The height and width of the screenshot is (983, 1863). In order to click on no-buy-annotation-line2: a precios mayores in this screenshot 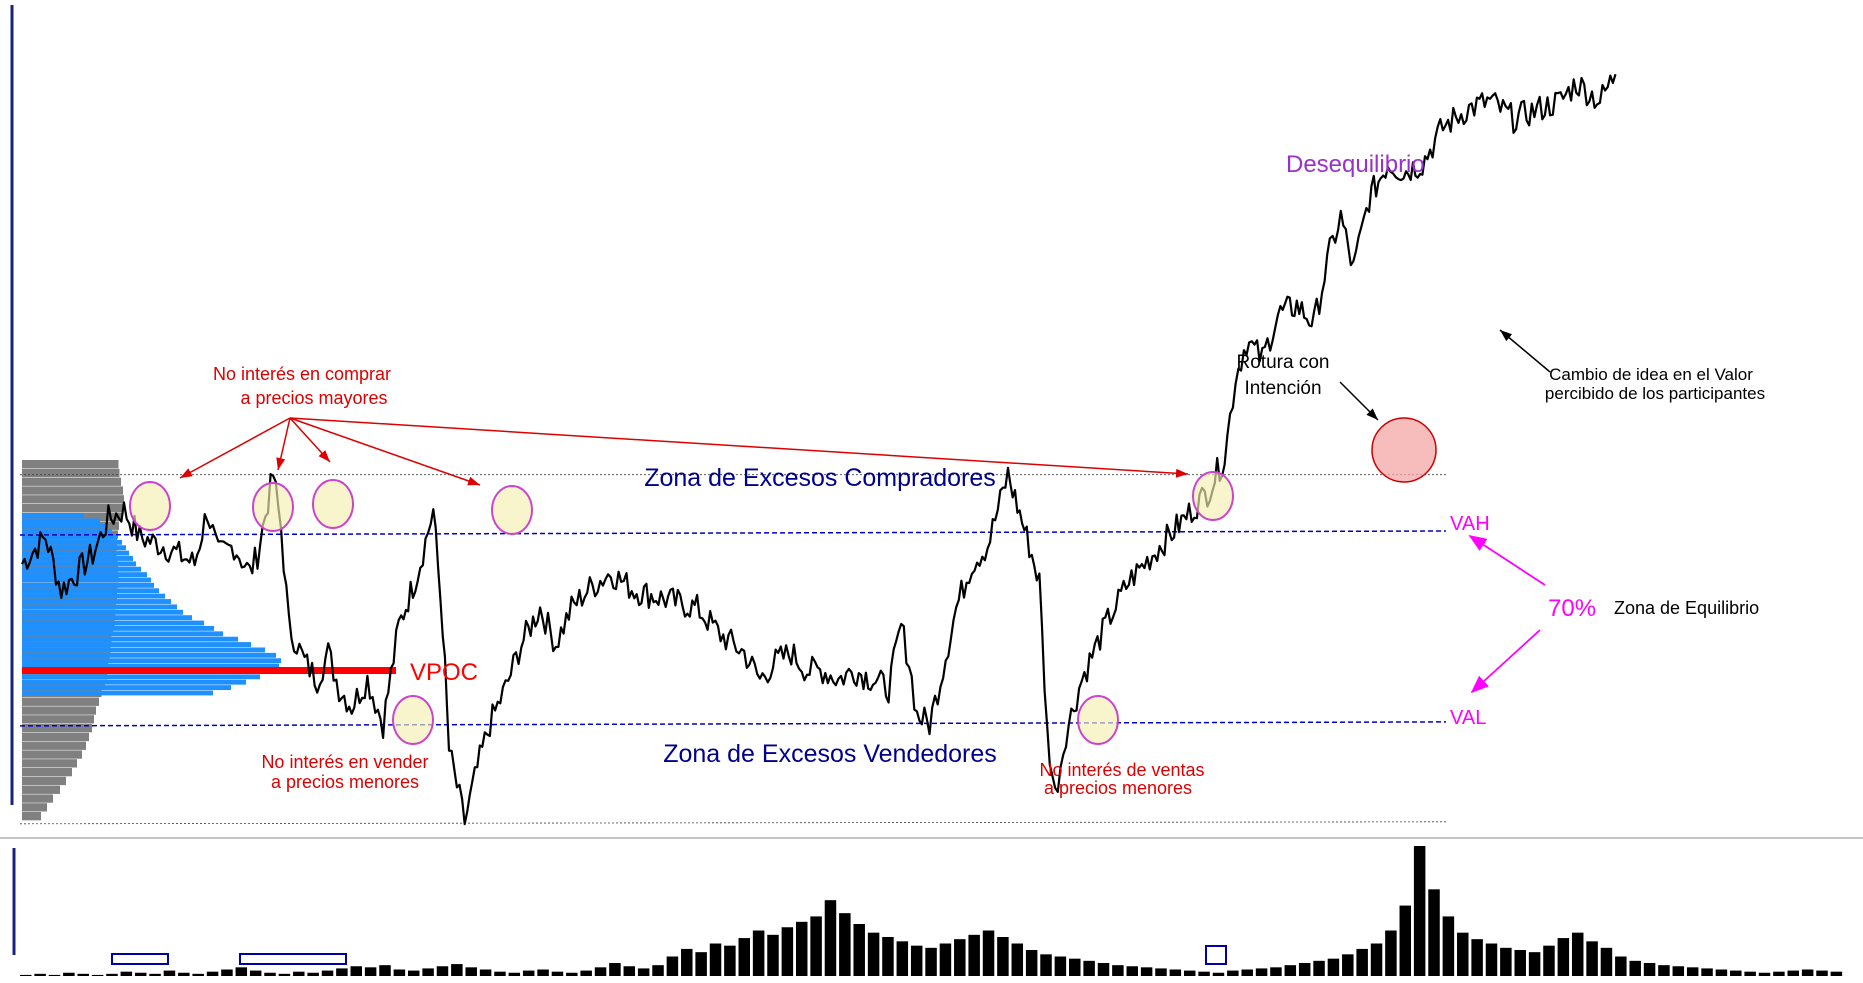, I will do `click(313, 398)`.